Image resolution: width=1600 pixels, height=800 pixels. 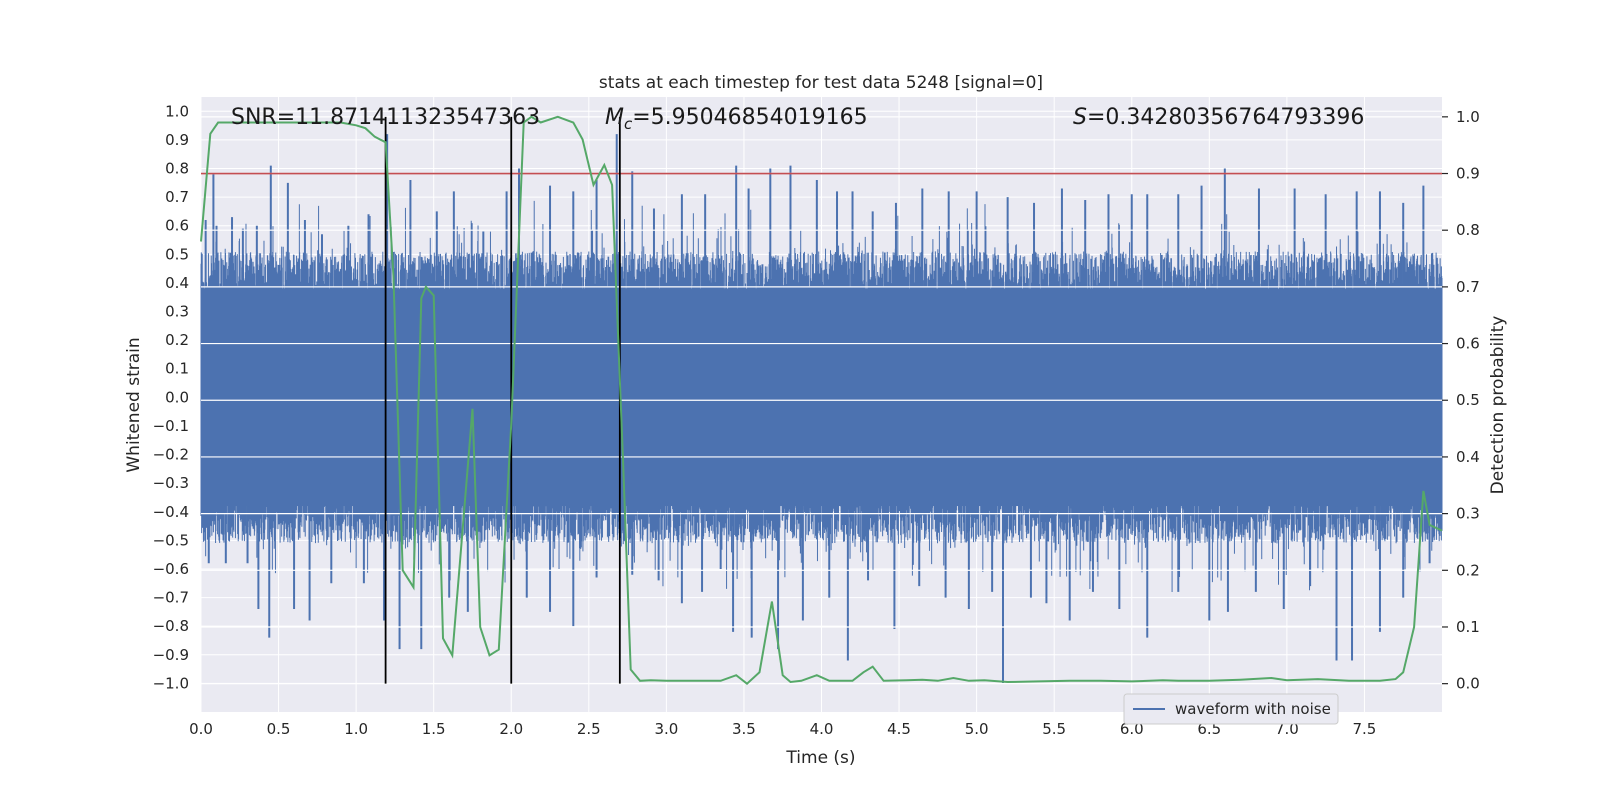 What do you see at coordinates (171, 426) in the screenshot?
I see `y-left-tick-label: −0.1` at bounding box center [171, 426].